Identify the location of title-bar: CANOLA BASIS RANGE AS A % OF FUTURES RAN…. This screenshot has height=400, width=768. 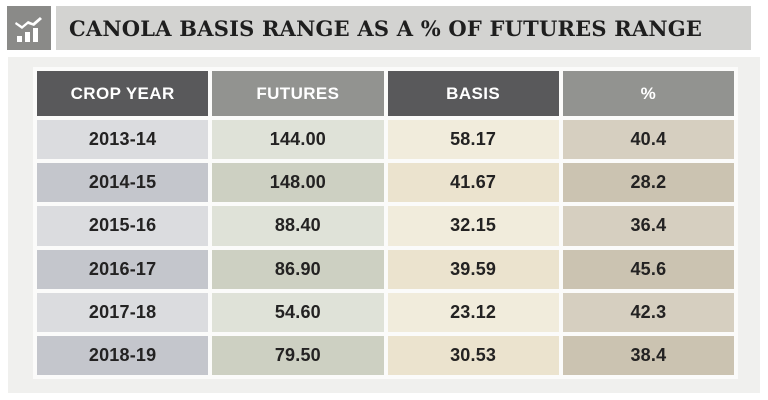
(379, 28).